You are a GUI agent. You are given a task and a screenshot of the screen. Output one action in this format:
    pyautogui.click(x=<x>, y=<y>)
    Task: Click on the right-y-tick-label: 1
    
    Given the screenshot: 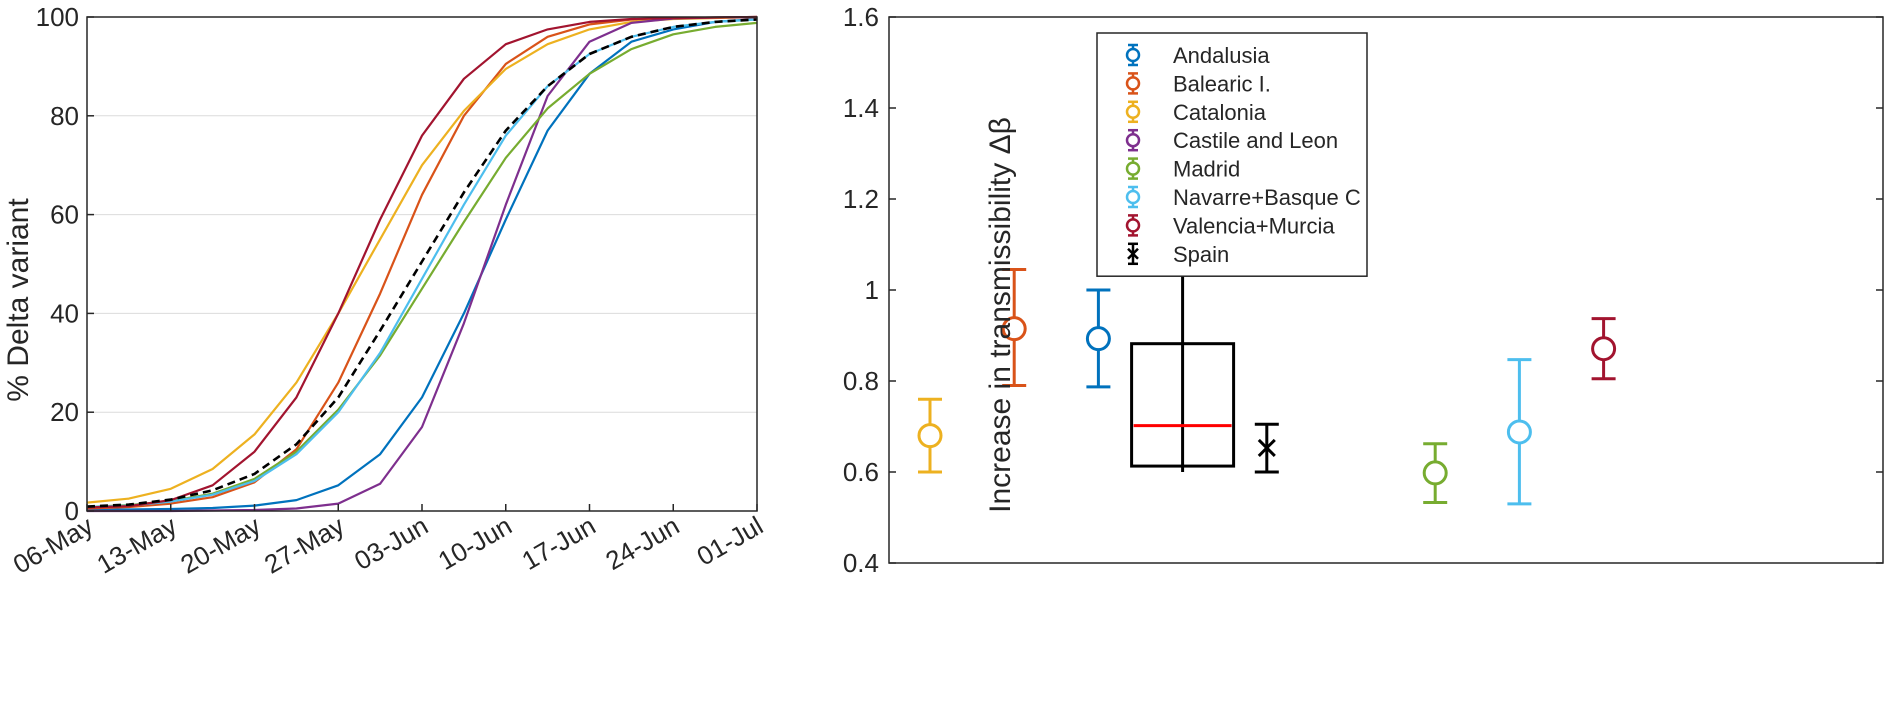 What is the action you would take?
    pyautogui.click(x=872, y=290)
    